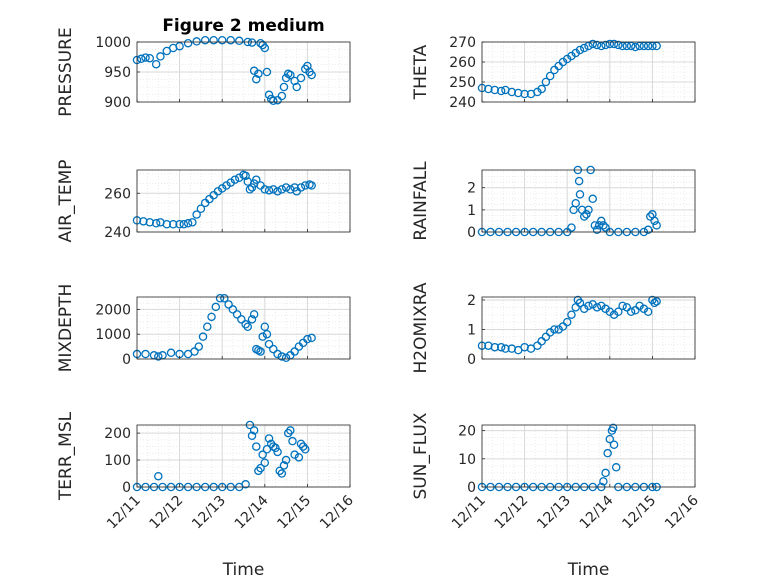  I want to click on rainfall-ytick-label: 1, so click(471, 211).